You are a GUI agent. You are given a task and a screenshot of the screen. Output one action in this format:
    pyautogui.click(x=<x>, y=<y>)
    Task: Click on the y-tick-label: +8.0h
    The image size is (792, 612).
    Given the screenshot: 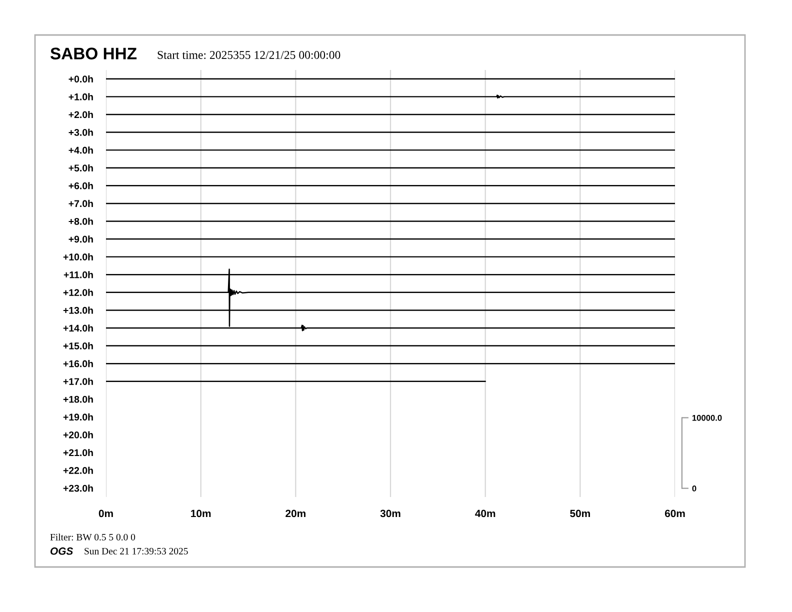 What is the action you would take?
    pyautogui.click(x=80, y=221)
    